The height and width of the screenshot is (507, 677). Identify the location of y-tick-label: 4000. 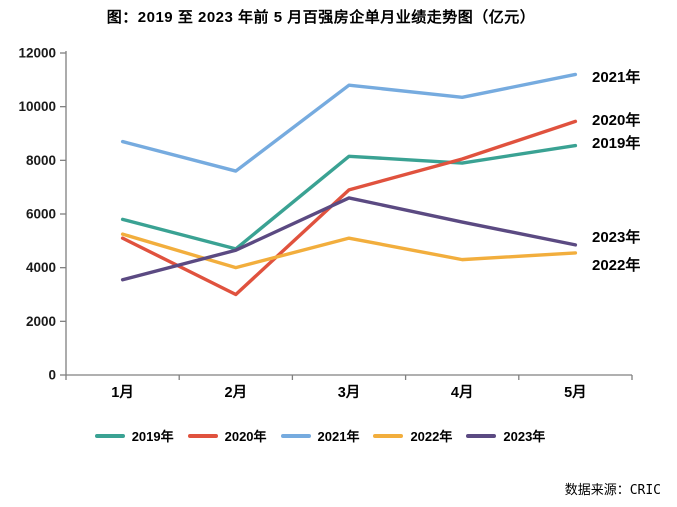
(41, 267).